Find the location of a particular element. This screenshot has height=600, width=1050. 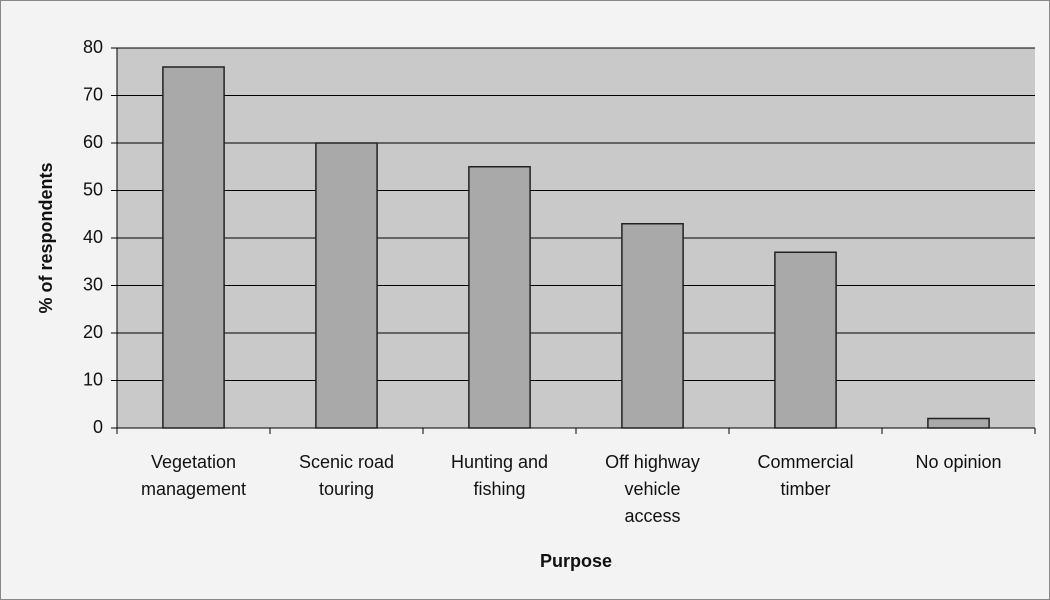

x-tick-label: No opinion is located at coordinates (958, 462).